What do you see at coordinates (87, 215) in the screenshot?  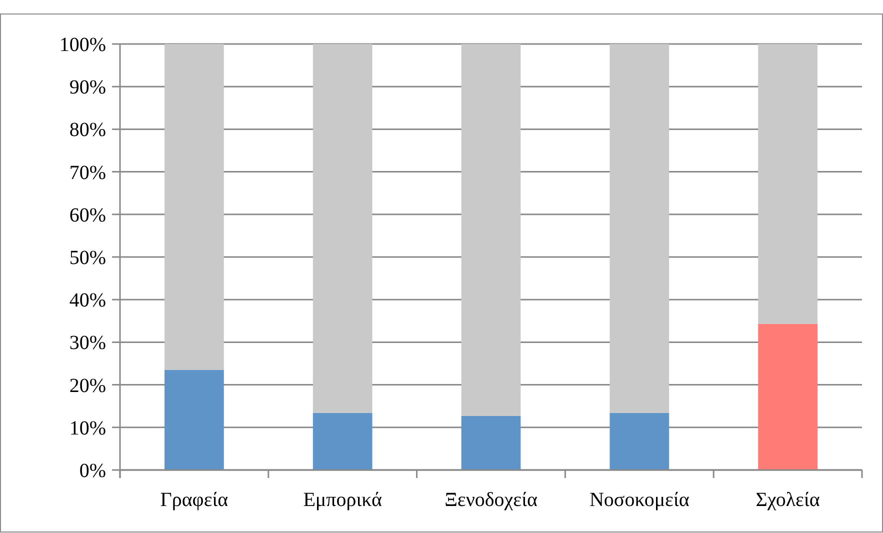 I see `y-tick-label: 60%` at bounding box center [87, 215].